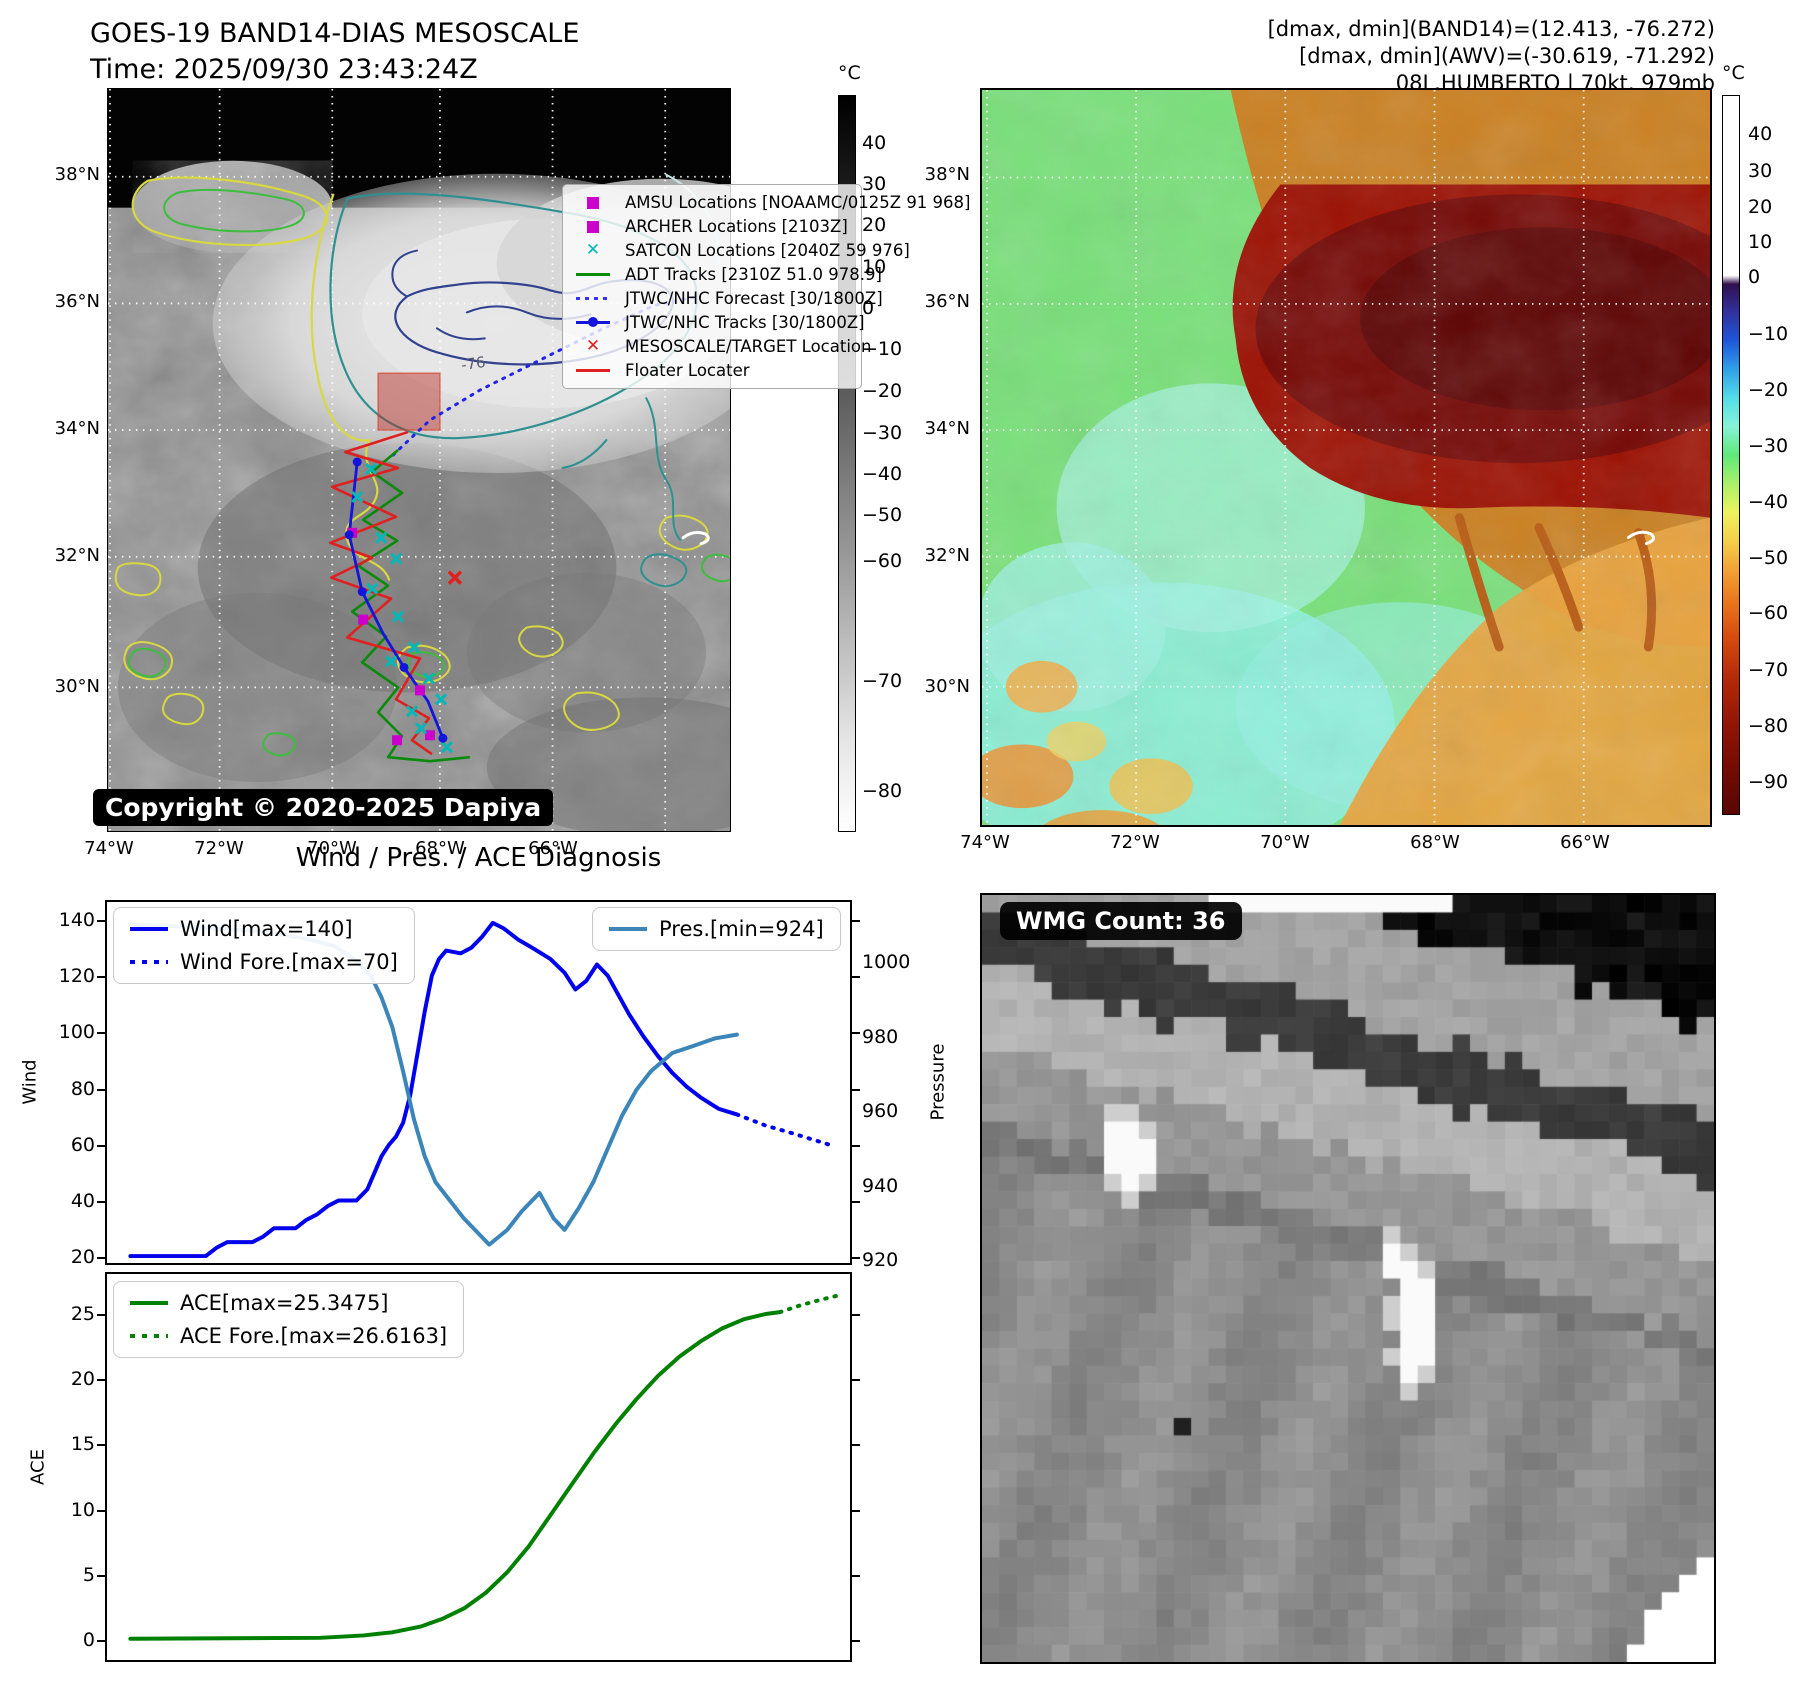 The image size is (1797, 1690). I want to click on y-tick-label: 1000, so click(886, 962).